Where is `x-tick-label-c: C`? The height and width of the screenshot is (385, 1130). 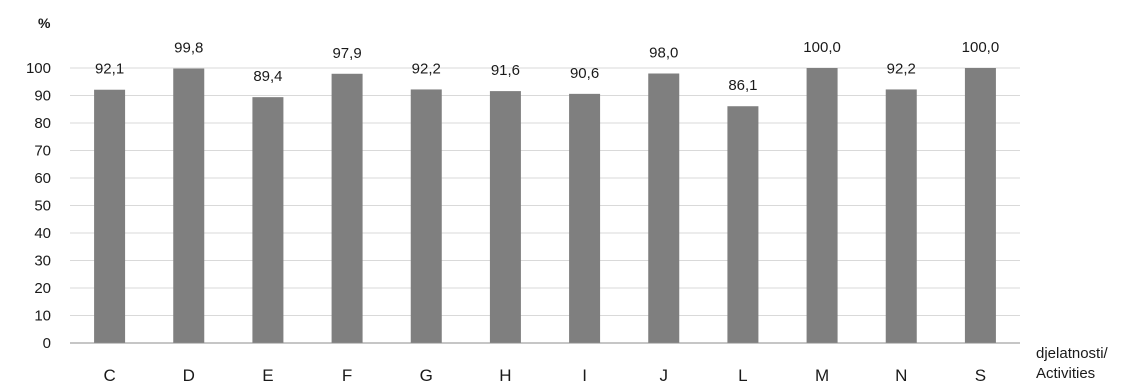
x-tick-label-c: C is located at coordinates (109, 375).